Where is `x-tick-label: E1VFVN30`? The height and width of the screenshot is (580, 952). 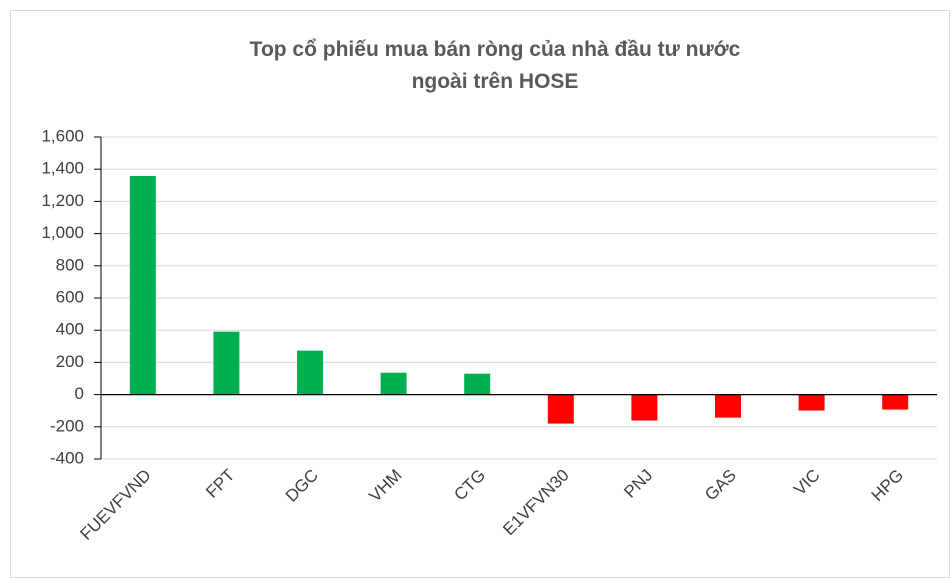 x-tick-label: E1VFVN30 is located at coordinates (536, 503).